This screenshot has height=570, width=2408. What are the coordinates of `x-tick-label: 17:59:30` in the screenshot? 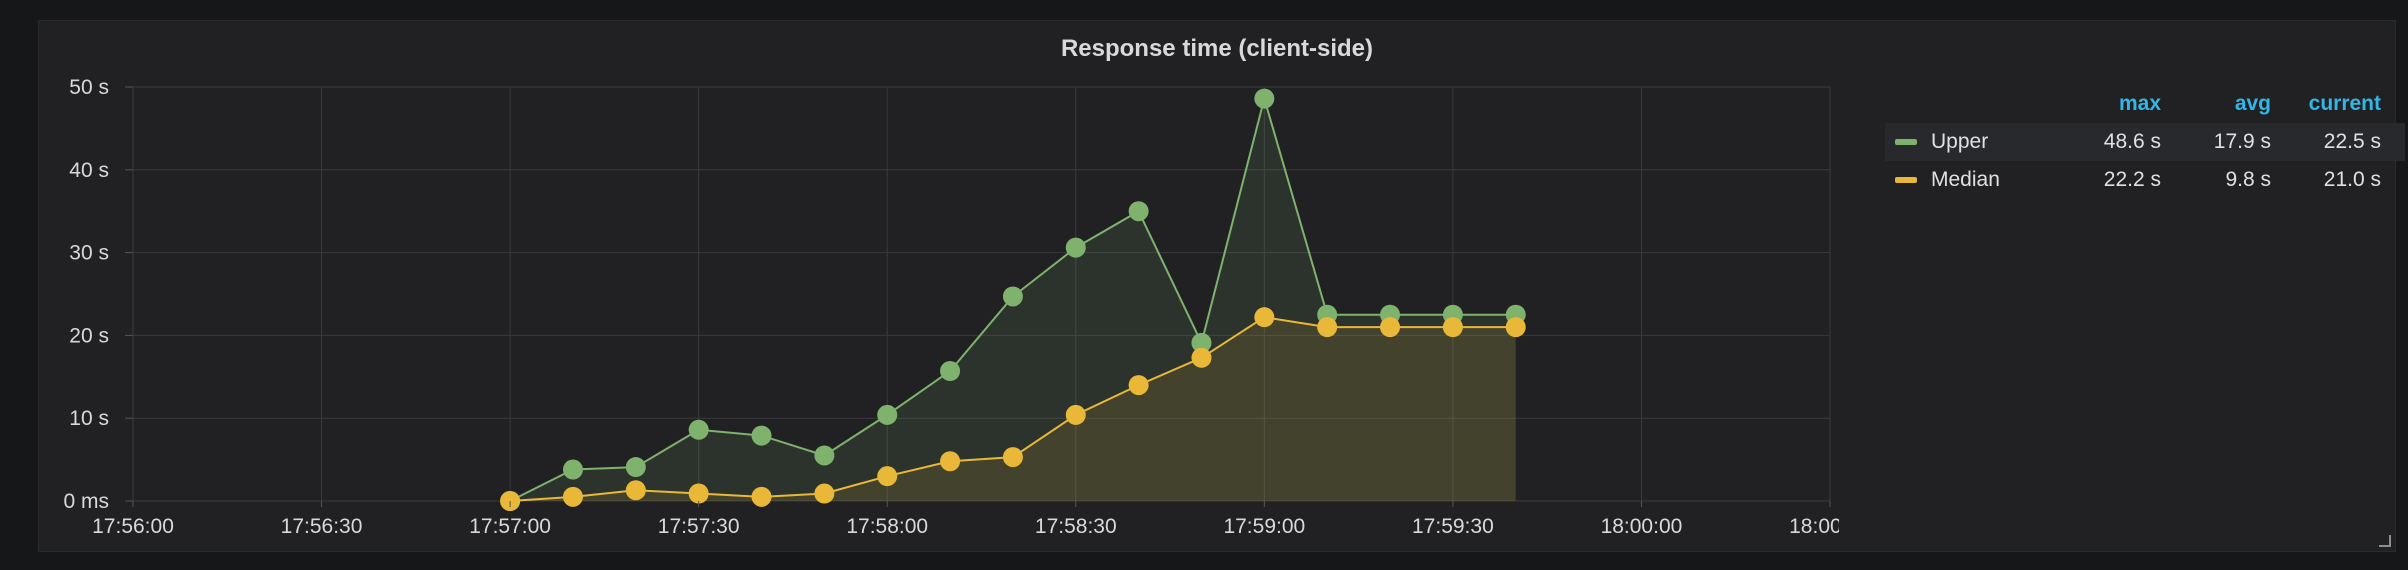 It's located at (1453, 526).